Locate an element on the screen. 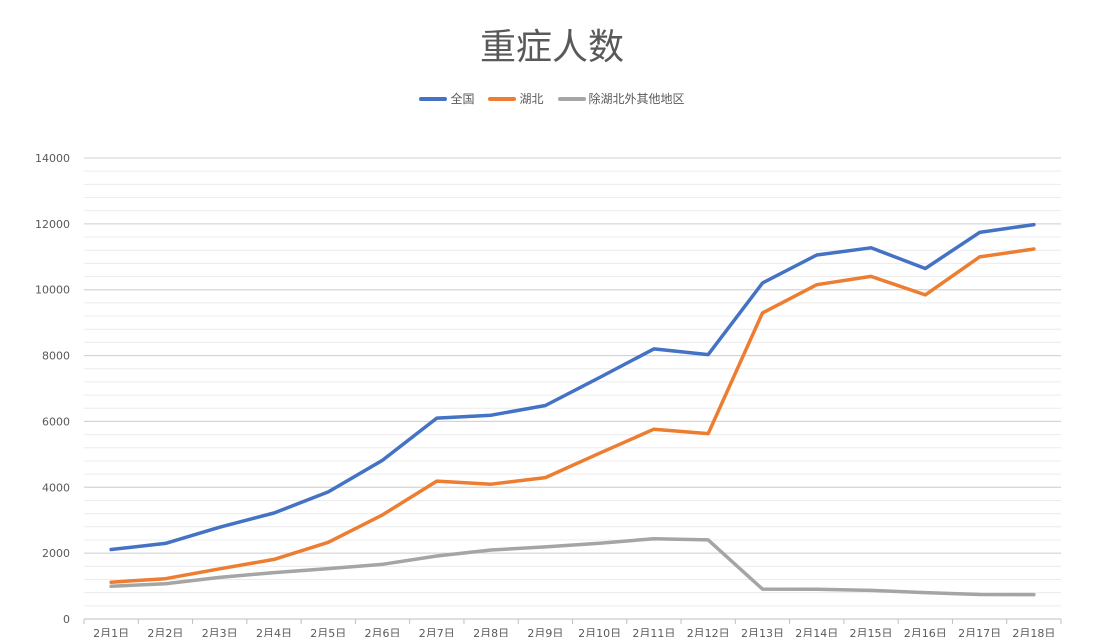  x-tick-label: 2月2日 is located at coordinates (165, 632).